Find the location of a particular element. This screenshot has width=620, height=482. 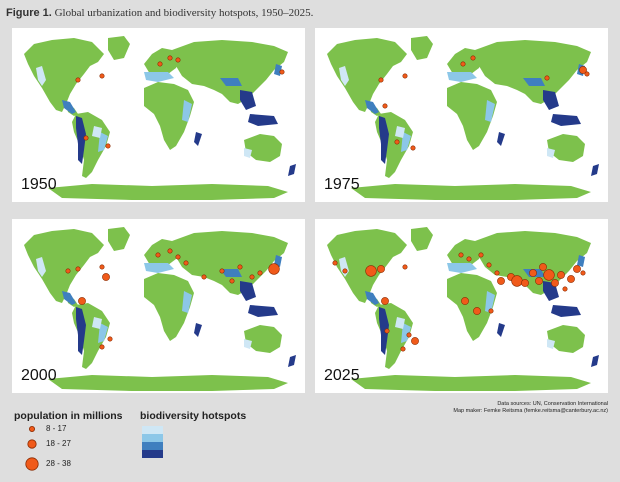

world-map-1975 is located at coordinates (463, 118).